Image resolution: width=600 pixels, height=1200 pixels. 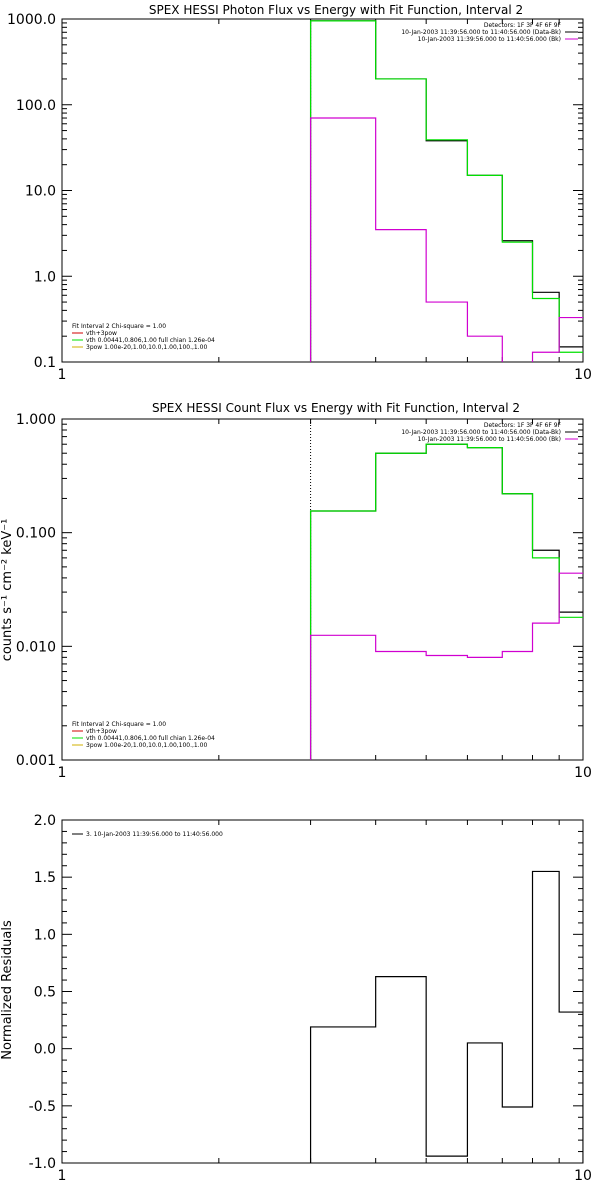 I want to click on count-legend-left-text: vth+3pow, so click(x=101, y=731).